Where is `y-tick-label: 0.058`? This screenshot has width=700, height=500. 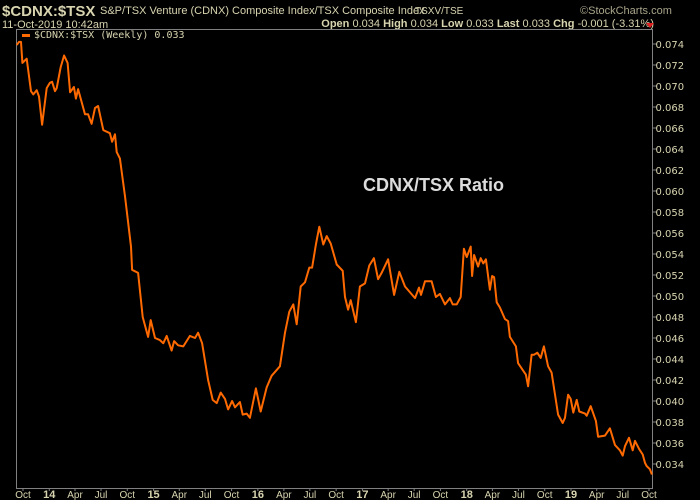
y-tick-label: 0.058 is located at coordinates (670, 213).